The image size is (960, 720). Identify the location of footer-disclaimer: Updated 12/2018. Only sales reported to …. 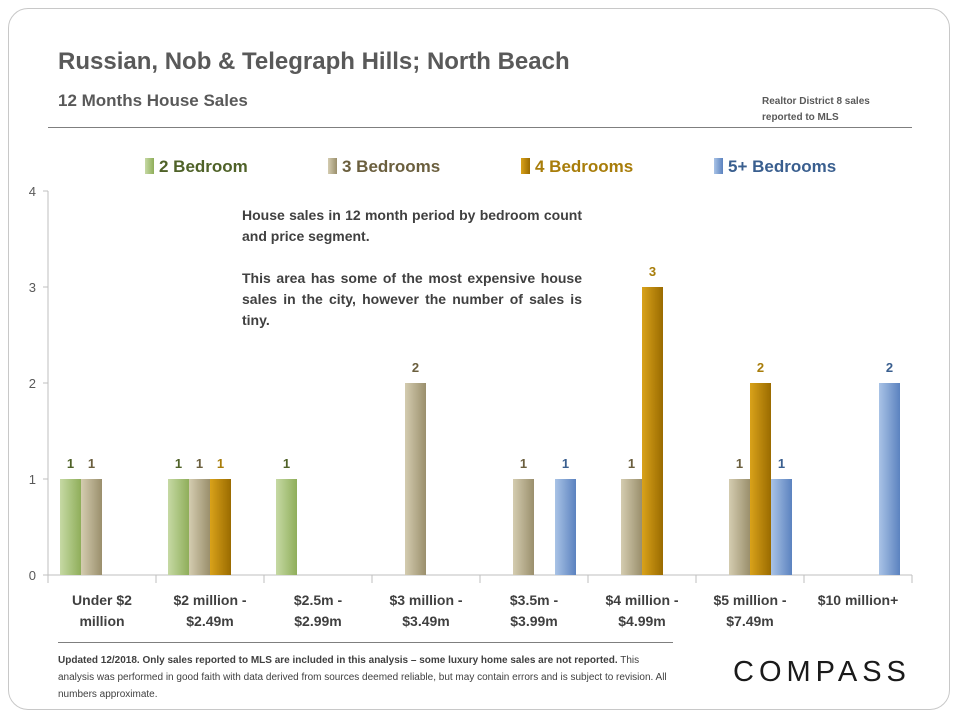
(365, 677).